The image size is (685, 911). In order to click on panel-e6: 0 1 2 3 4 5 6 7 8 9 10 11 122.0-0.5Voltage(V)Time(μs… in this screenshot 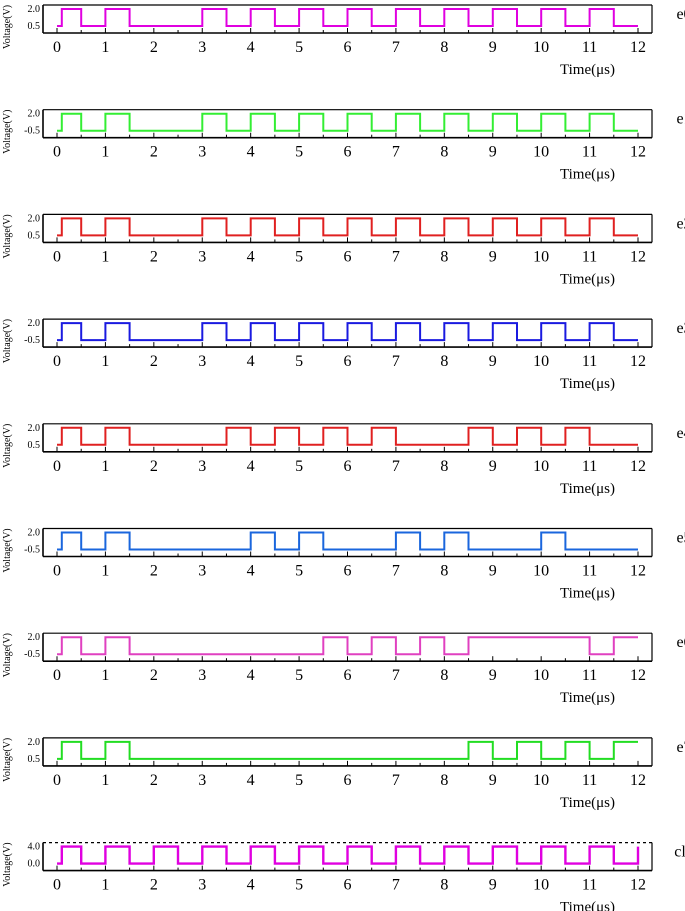, I will do `click(343, 669)`.